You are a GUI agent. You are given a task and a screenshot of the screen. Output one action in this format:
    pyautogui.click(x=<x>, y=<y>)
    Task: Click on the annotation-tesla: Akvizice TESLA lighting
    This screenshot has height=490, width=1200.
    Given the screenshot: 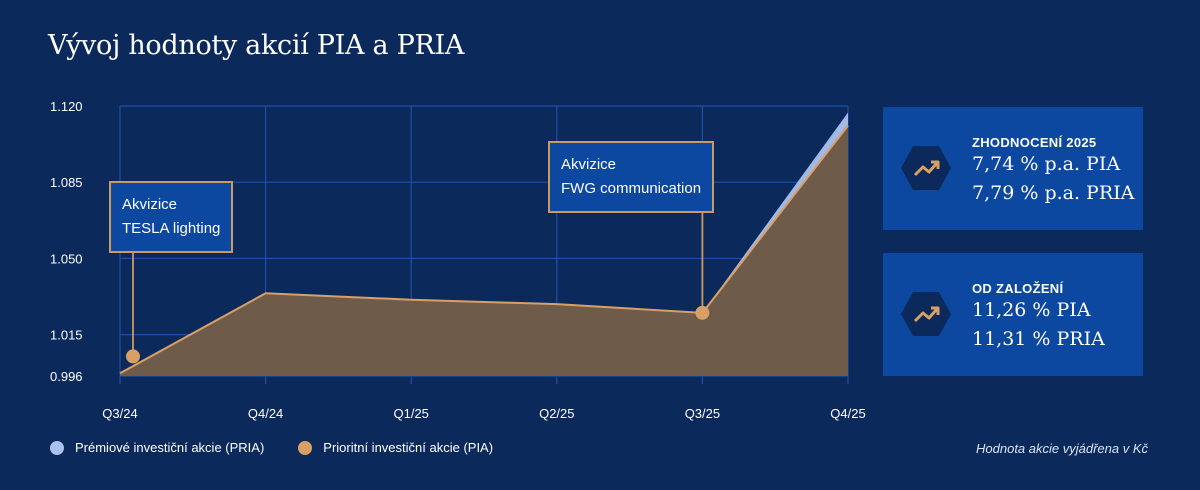 What is the action you would take?
    pyautogui.click(x=171, y=217)
    